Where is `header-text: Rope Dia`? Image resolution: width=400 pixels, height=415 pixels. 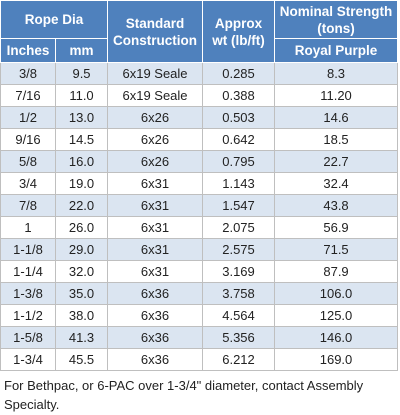 header-text: Rope Dia is located at coordinates (54, 19).